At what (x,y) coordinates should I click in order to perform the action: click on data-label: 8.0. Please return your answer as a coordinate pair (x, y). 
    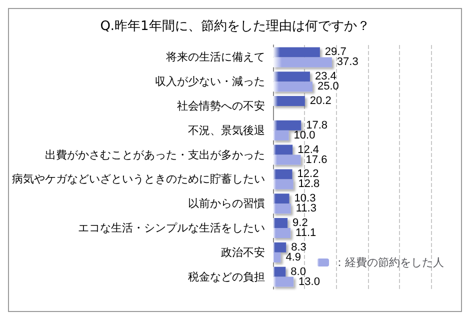
    Looking at the image, I should click on (298, 272).